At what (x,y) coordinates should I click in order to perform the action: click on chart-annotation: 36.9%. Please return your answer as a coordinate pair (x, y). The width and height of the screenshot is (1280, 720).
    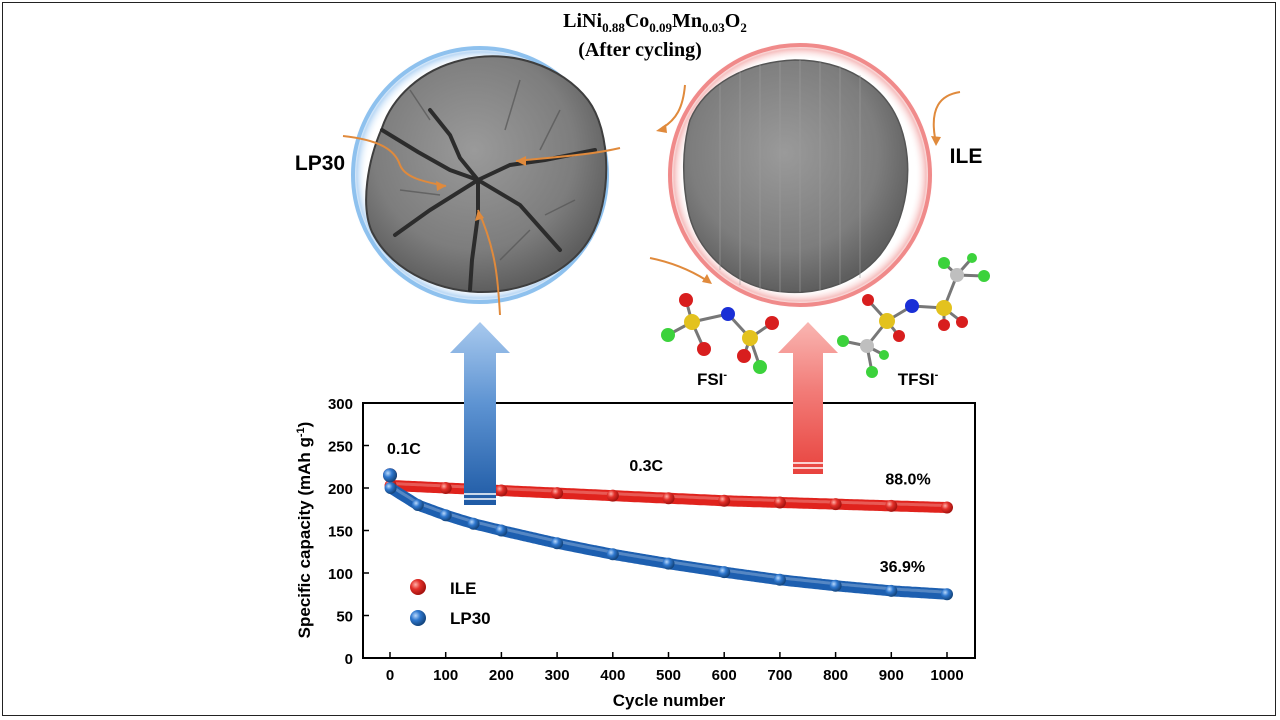
    Looking at the image, I should click on (902, 567).